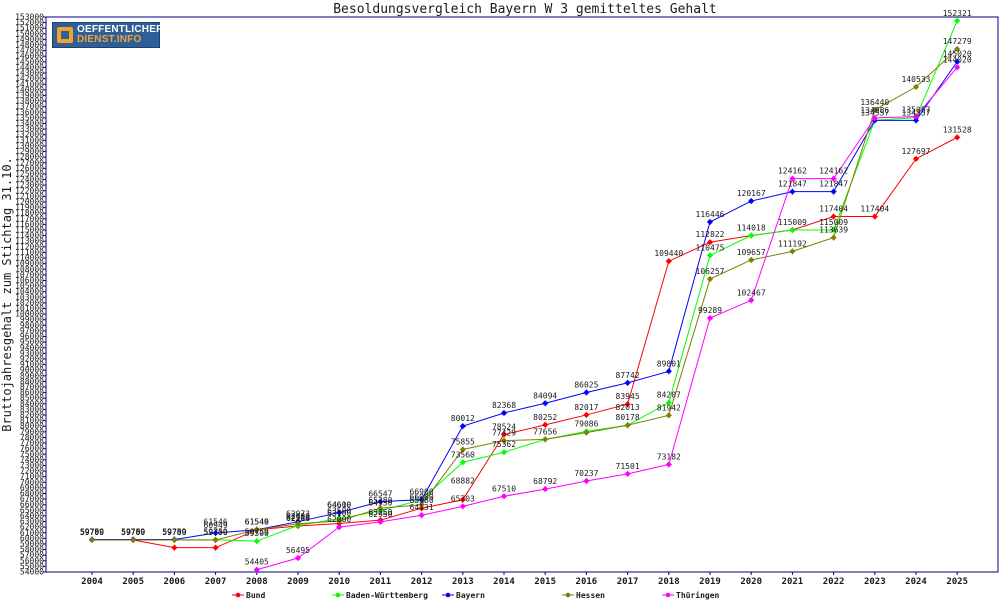 Image resolution: width=1000 pixels, height=600 pixels. What do you see at coordinates (32, 370) in the screenshot?
I see `y-tick-label: 90000` at bounding box center [32, 370].